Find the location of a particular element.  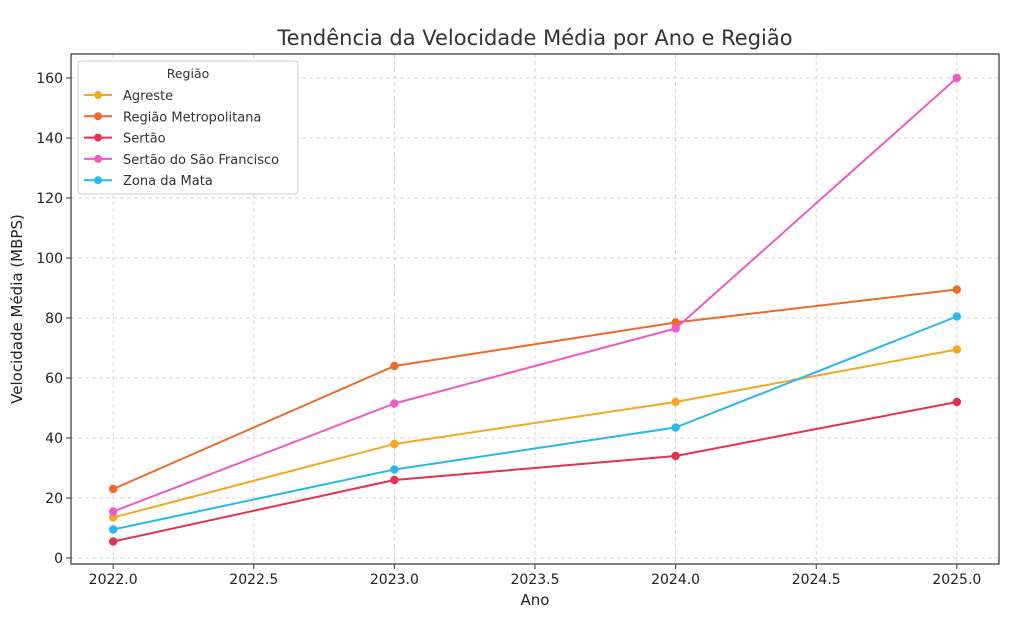

x-tick-label: 2024.5 is located at coordinates (816, 580).